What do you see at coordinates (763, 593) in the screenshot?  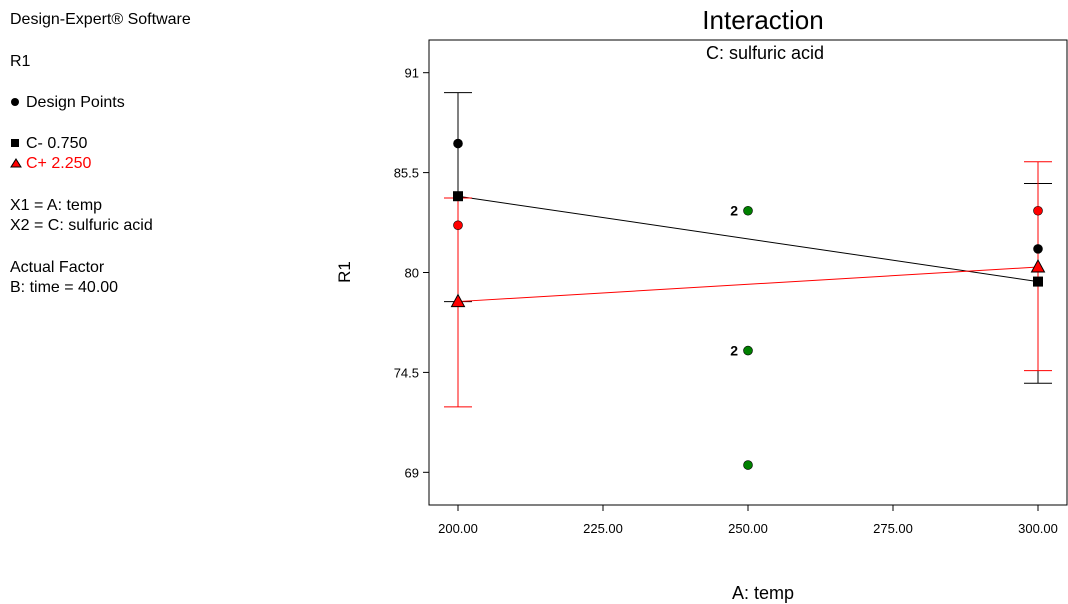 I see `x-axis-label: A: temp` at bounding box center [763, 593].